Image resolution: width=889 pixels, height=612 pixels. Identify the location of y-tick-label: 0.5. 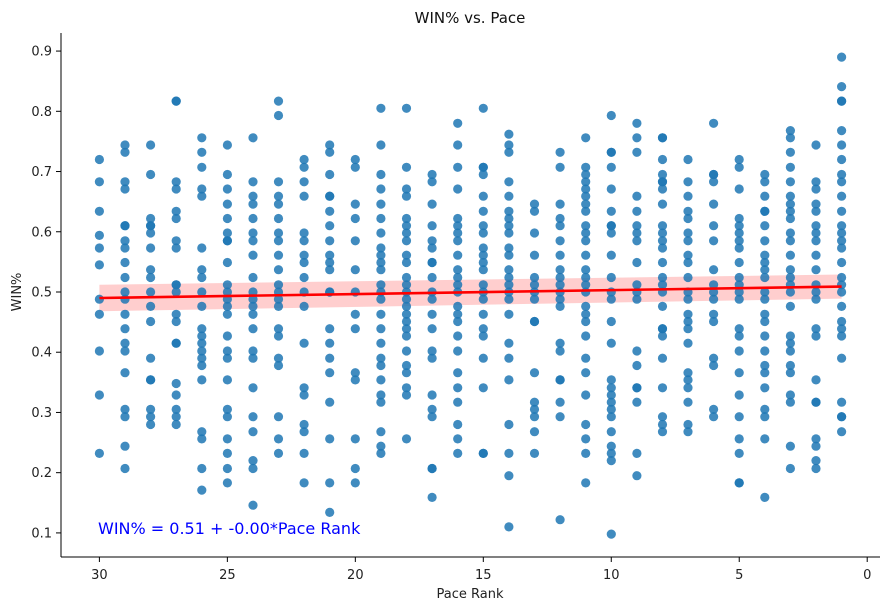
(41, 292).